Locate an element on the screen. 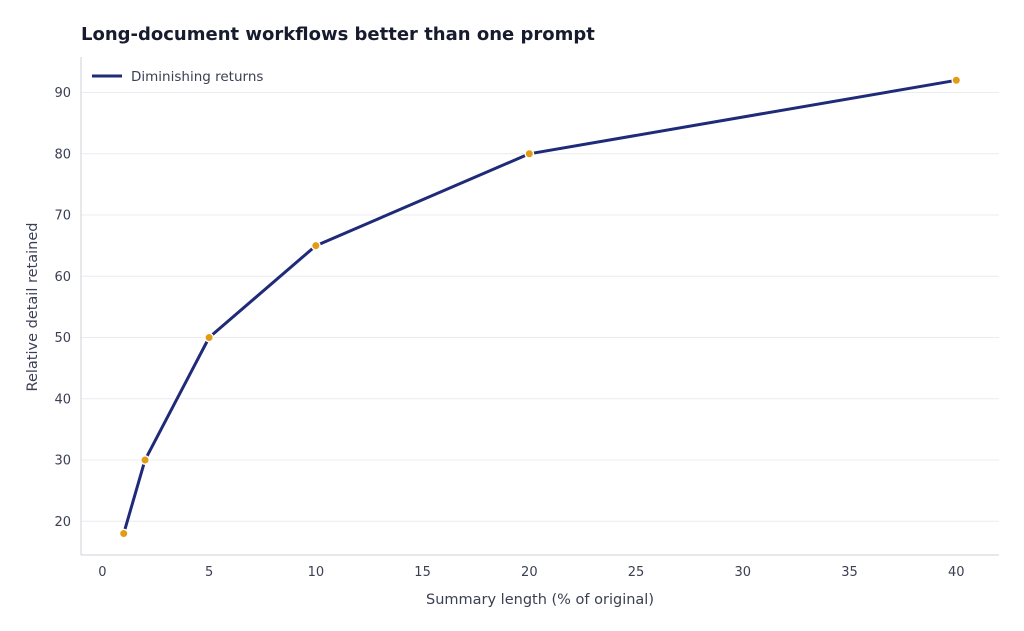 This screenshot has height=631, width=1024. y-tick-label: 50 is located at coordinates (62, 338).